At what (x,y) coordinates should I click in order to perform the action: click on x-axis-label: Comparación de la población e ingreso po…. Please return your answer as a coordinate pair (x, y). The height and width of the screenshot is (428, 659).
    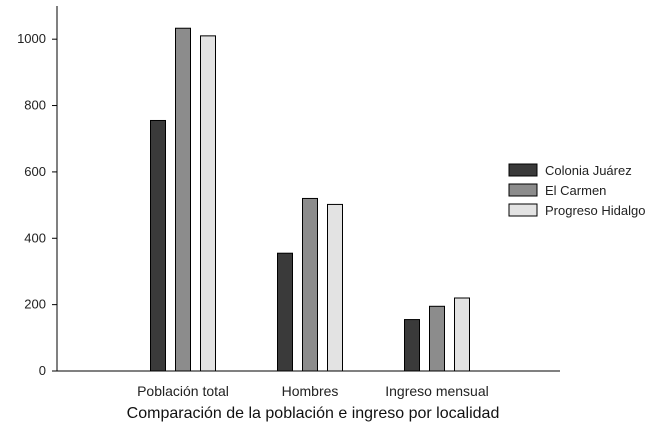
    Looking at the image, I should click on (313, 413).